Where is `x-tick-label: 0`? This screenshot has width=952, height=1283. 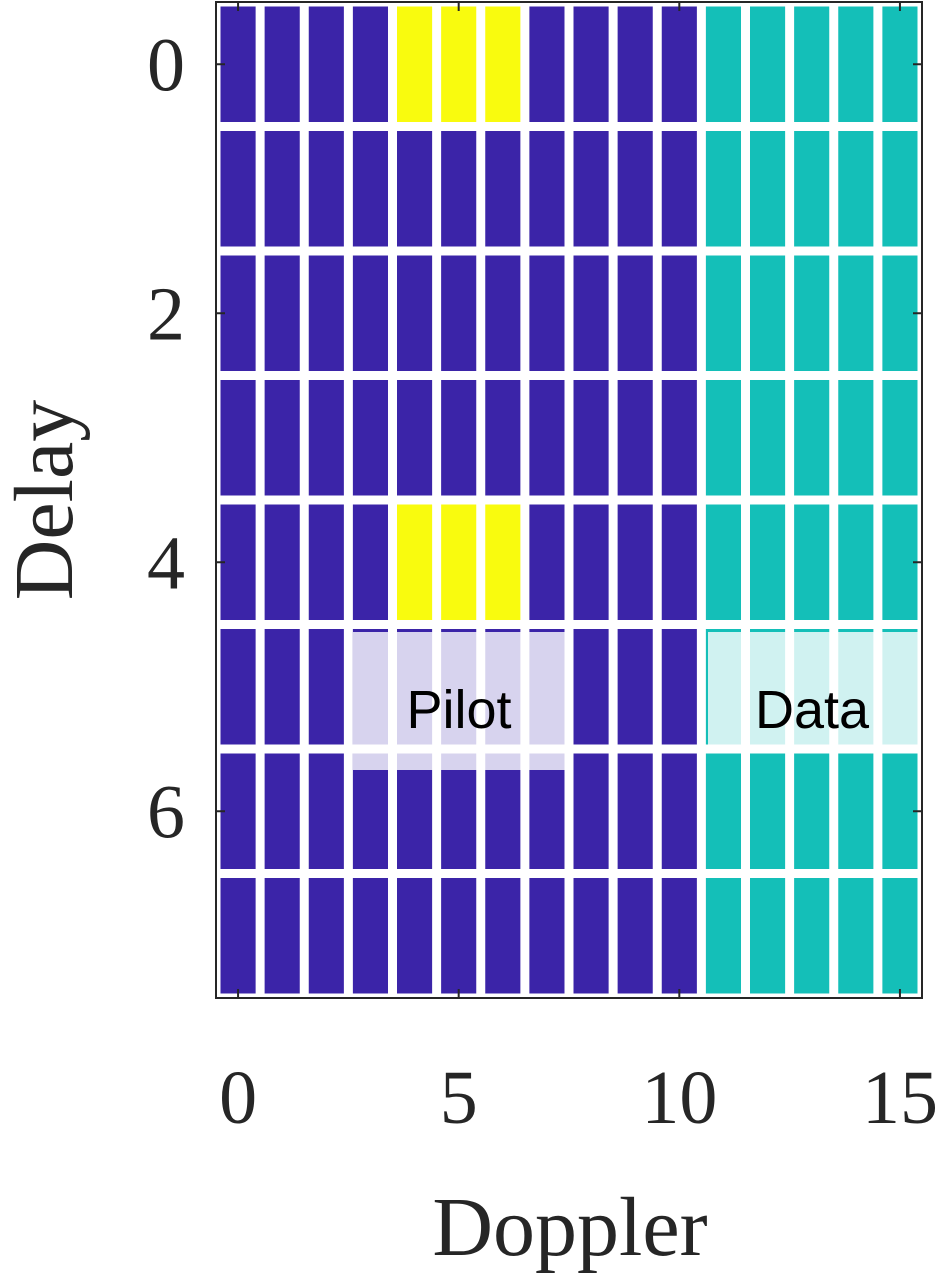
x-tick-label: 0 is located at coordinates (238, 1098).